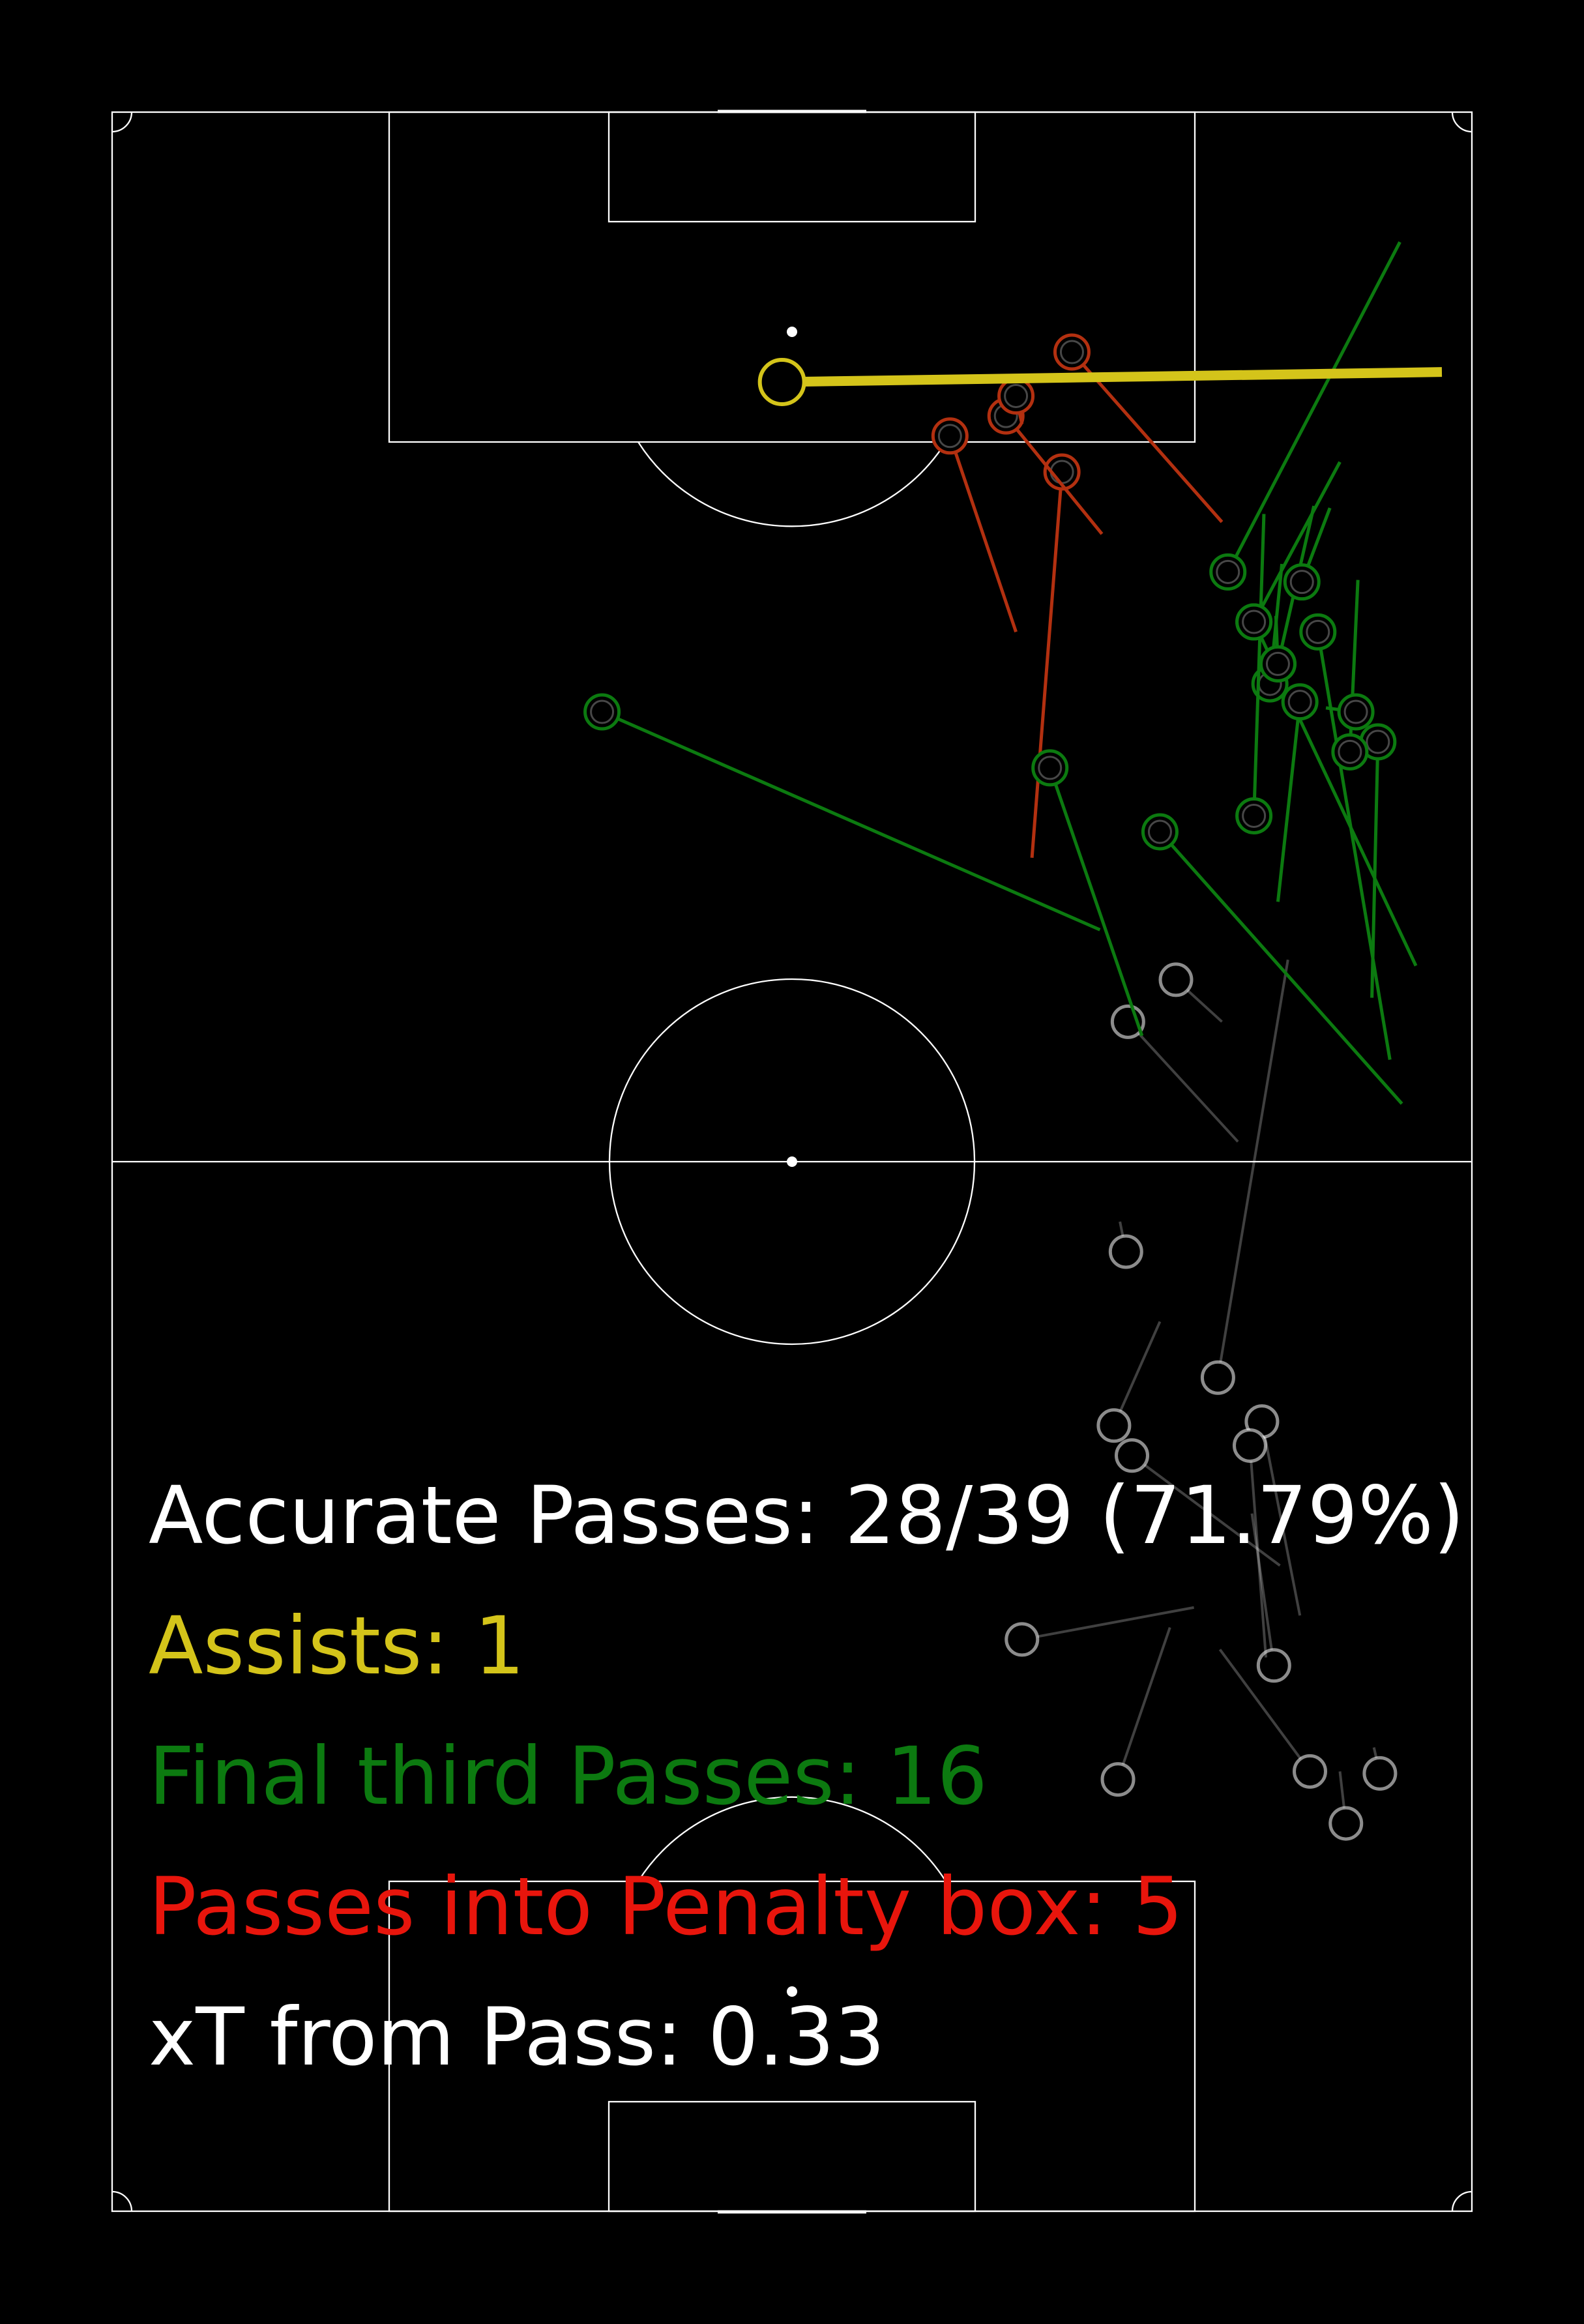  I want to click on passes-into-penalty-box-stat: Passes into Penalty box: 5, so click(666, 1907).